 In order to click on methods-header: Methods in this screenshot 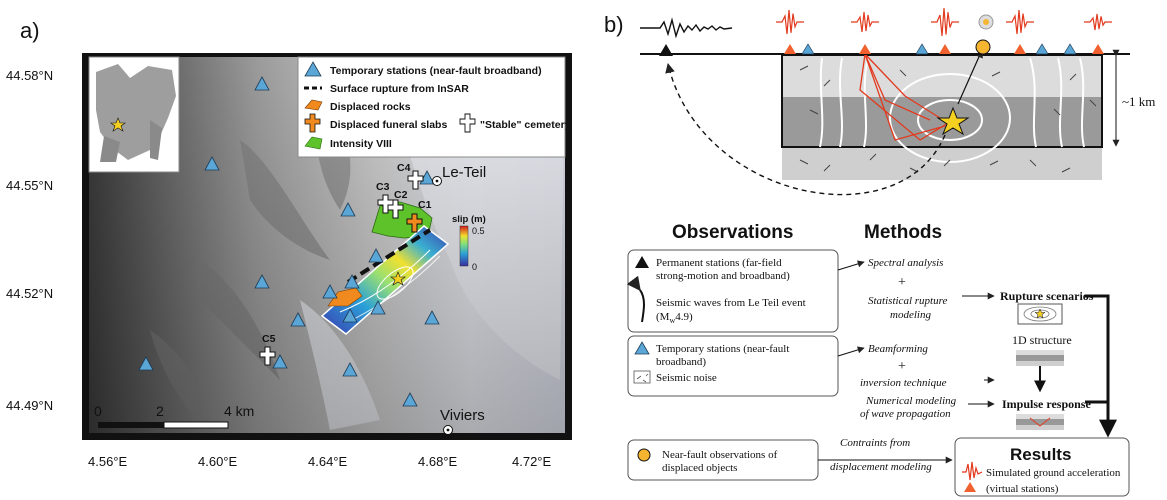, I will do `click(903, 232)`.